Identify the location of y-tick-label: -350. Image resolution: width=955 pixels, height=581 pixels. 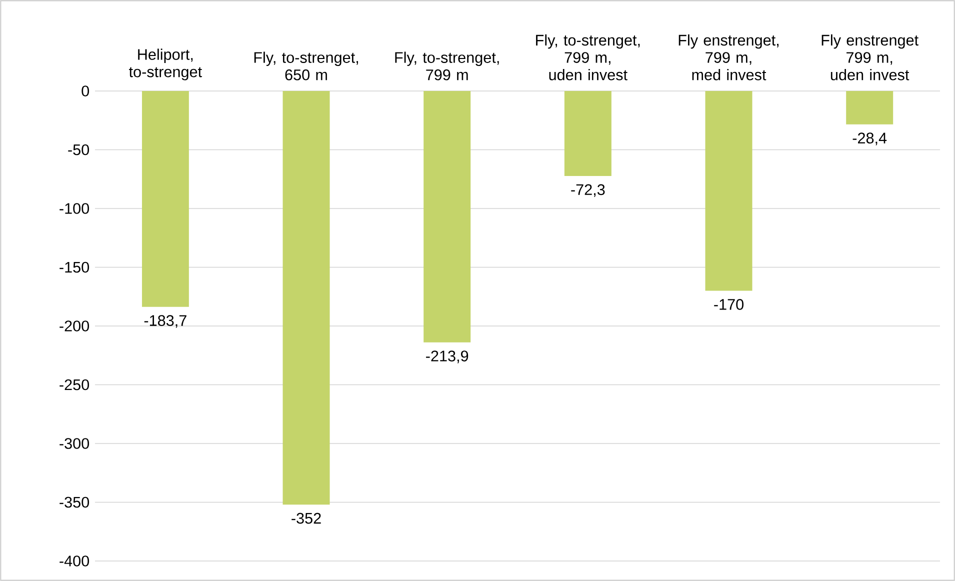
(75, 502).